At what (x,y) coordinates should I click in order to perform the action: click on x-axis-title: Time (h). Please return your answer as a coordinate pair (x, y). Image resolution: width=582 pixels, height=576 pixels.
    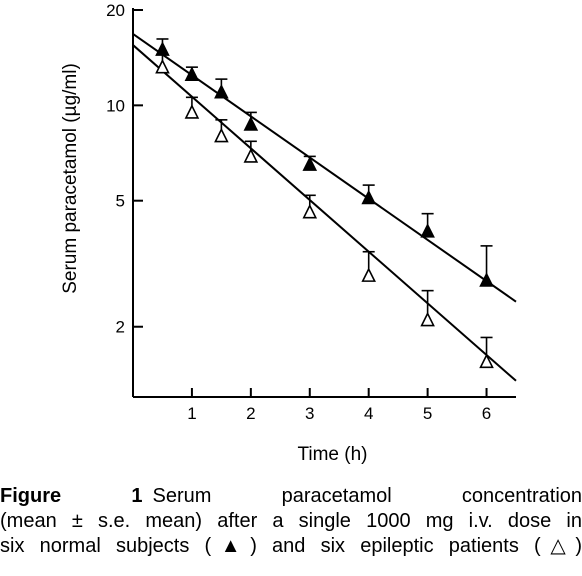
    Looking at the image, I should click on (332, 454).